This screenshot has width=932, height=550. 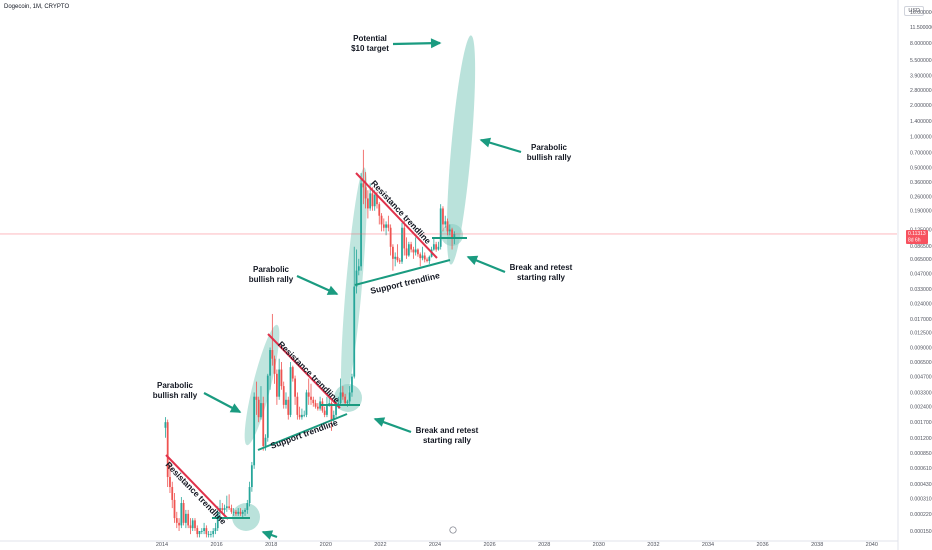 I want to click on x-tick-label: 2038, so click(x=817, y=545).